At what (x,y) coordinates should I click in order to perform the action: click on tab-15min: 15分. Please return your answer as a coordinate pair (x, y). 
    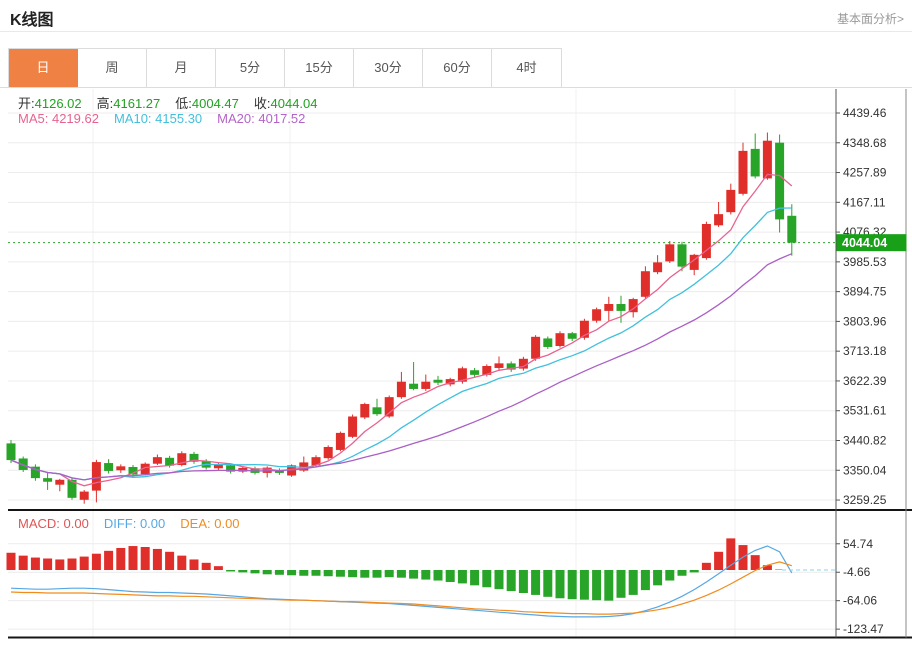
    Looking at the image, I should click on (319, 68).